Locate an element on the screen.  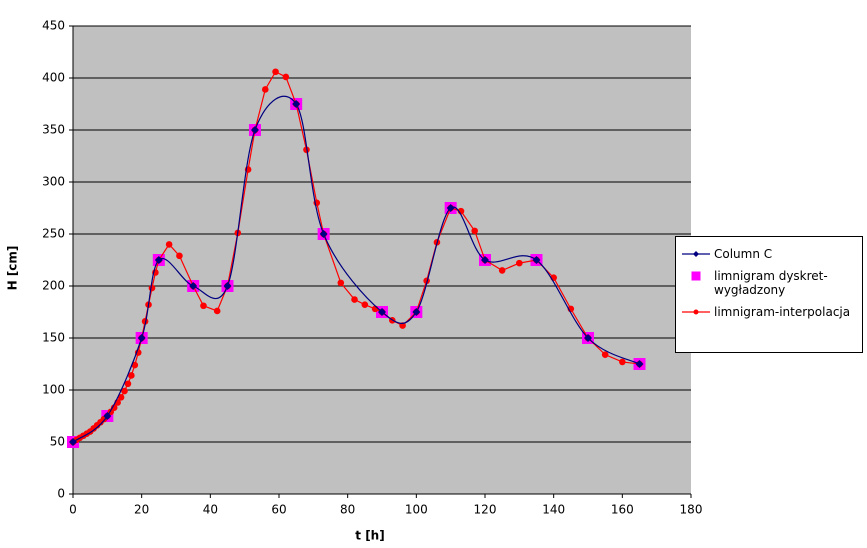
x-tick-label: 80 is located at coordinates (347, 510).